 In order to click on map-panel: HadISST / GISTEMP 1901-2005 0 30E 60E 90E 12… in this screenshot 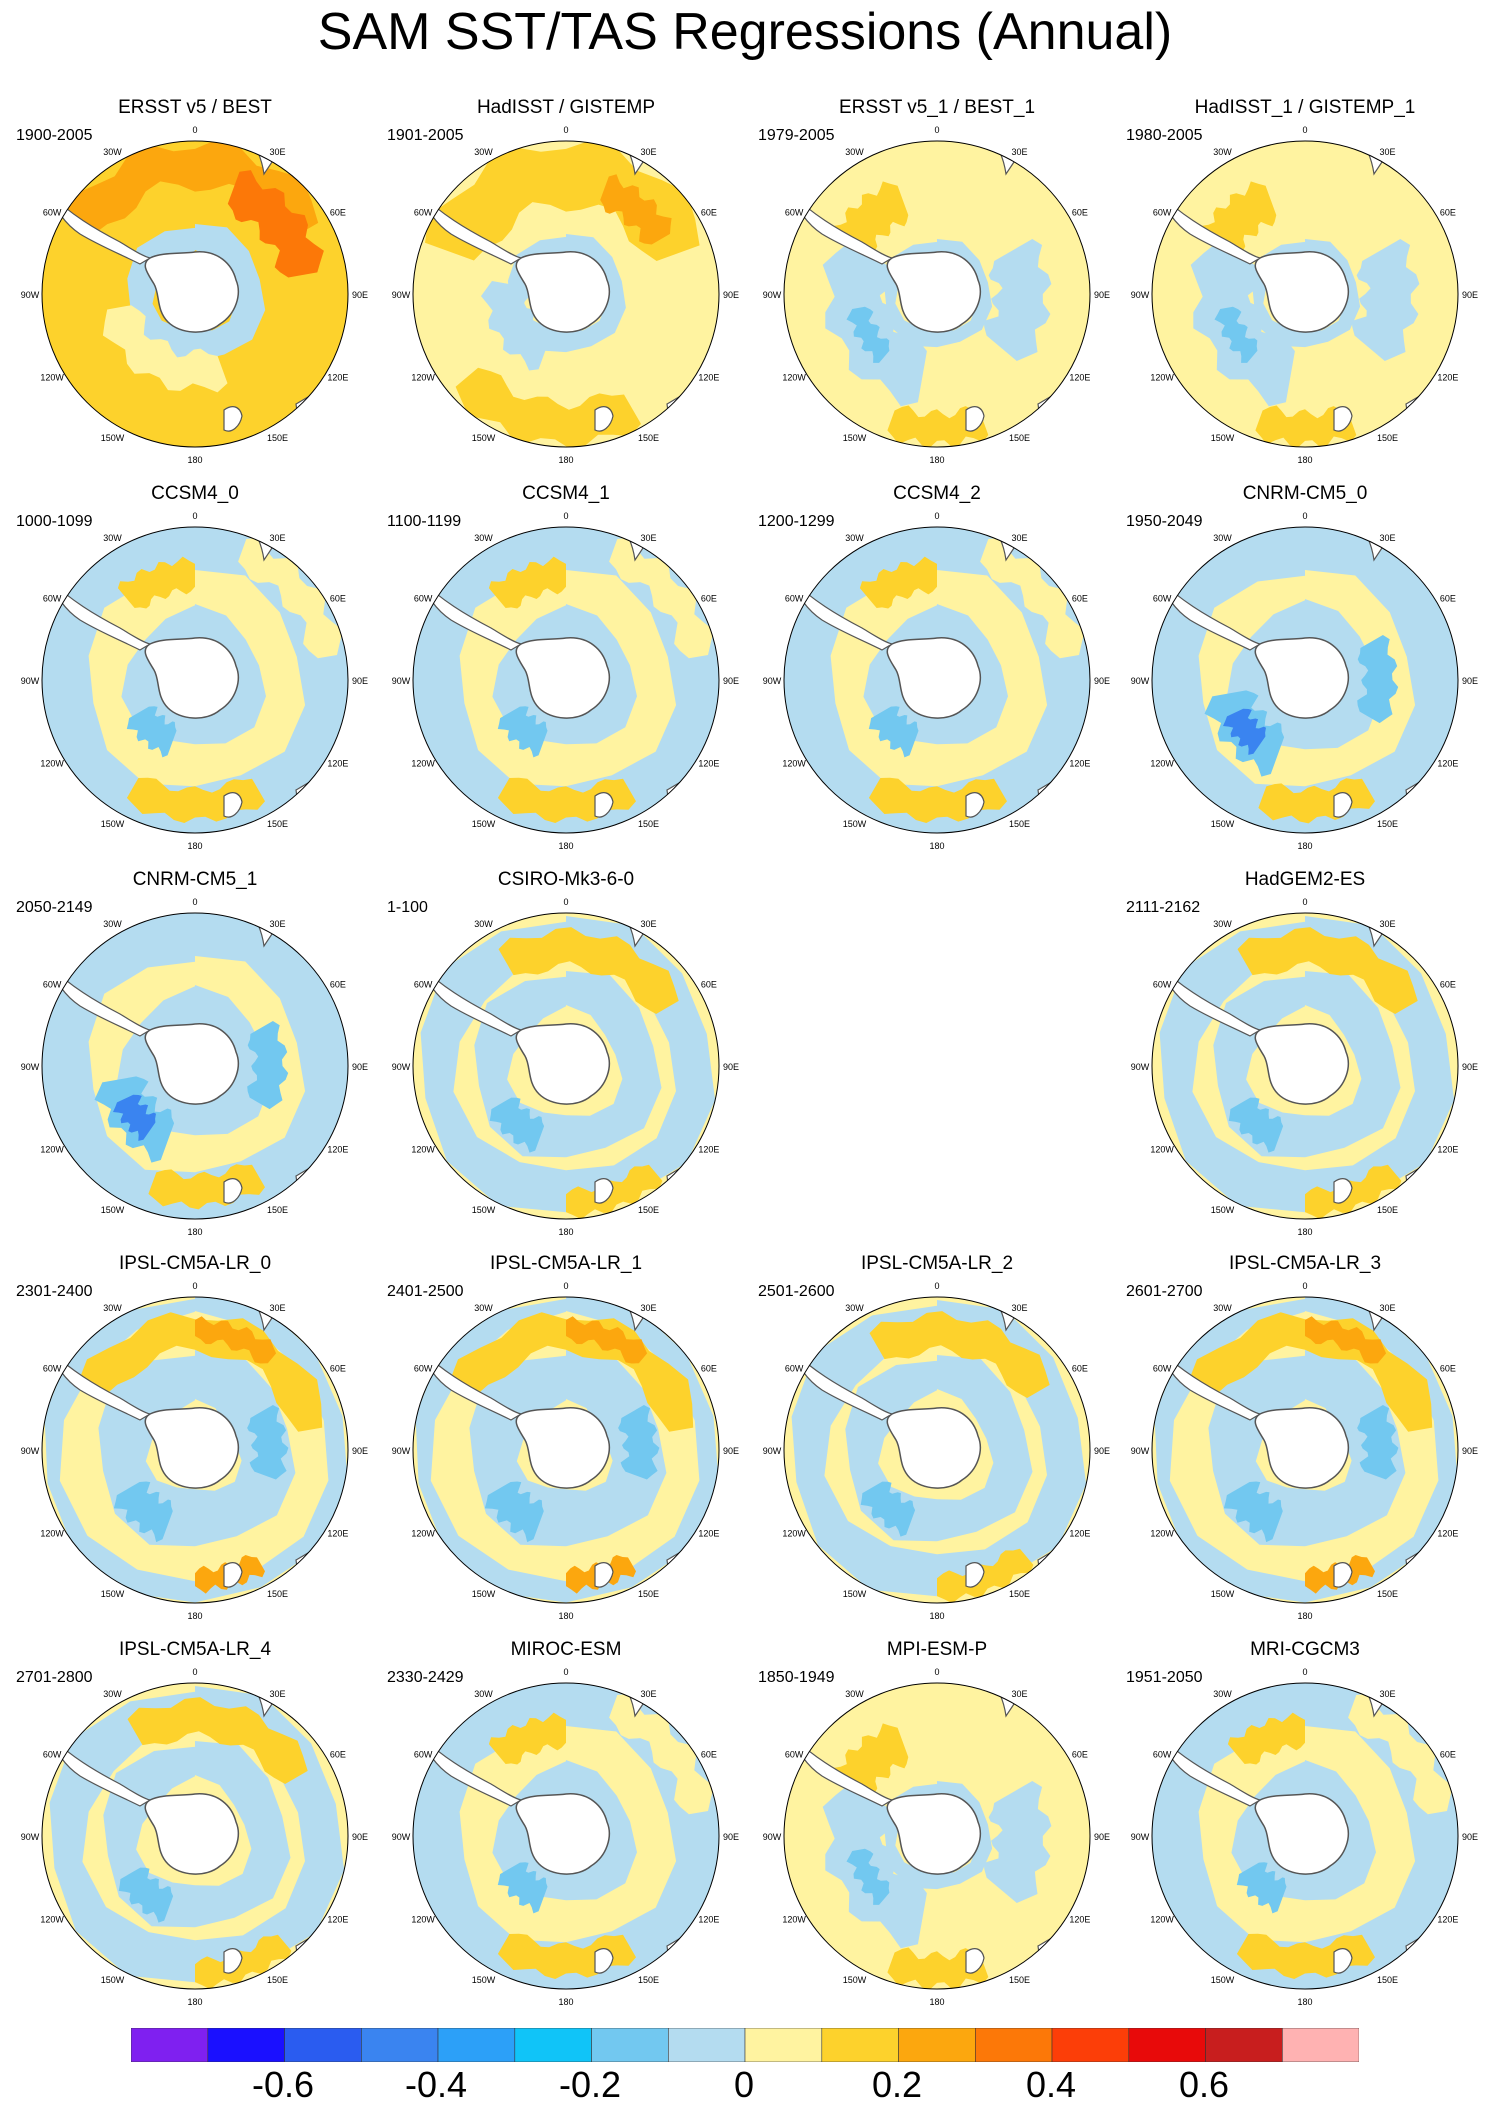, I will do `click(566, 286)`.